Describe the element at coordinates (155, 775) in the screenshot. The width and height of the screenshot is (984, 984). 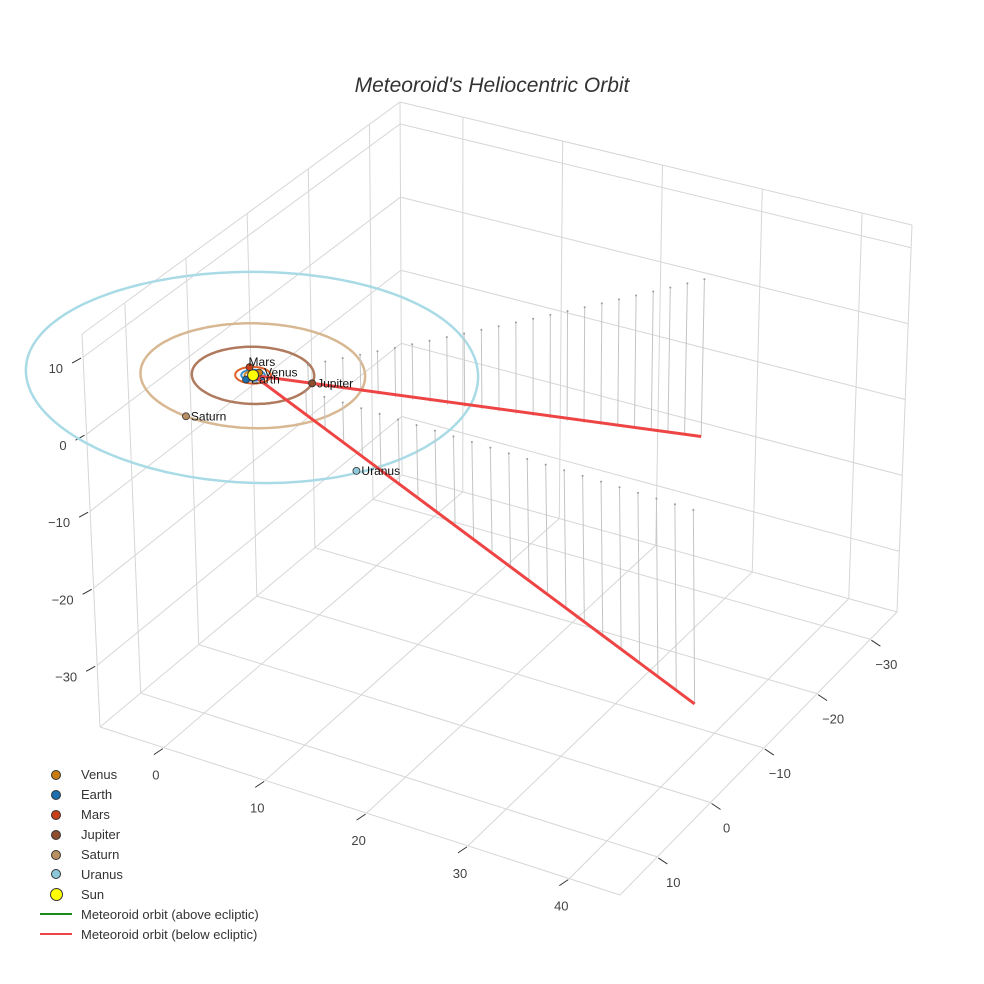
I see `x-tick-label: 0` at that location.